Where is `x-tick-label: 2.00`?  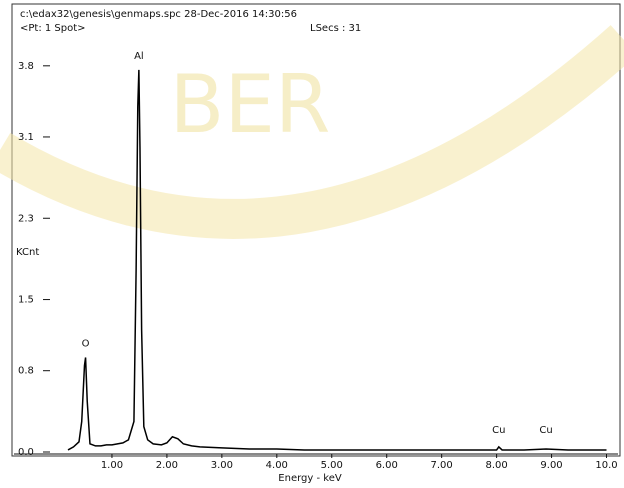 x-tick-label: 2.00 is located at coordinates (167, 465).